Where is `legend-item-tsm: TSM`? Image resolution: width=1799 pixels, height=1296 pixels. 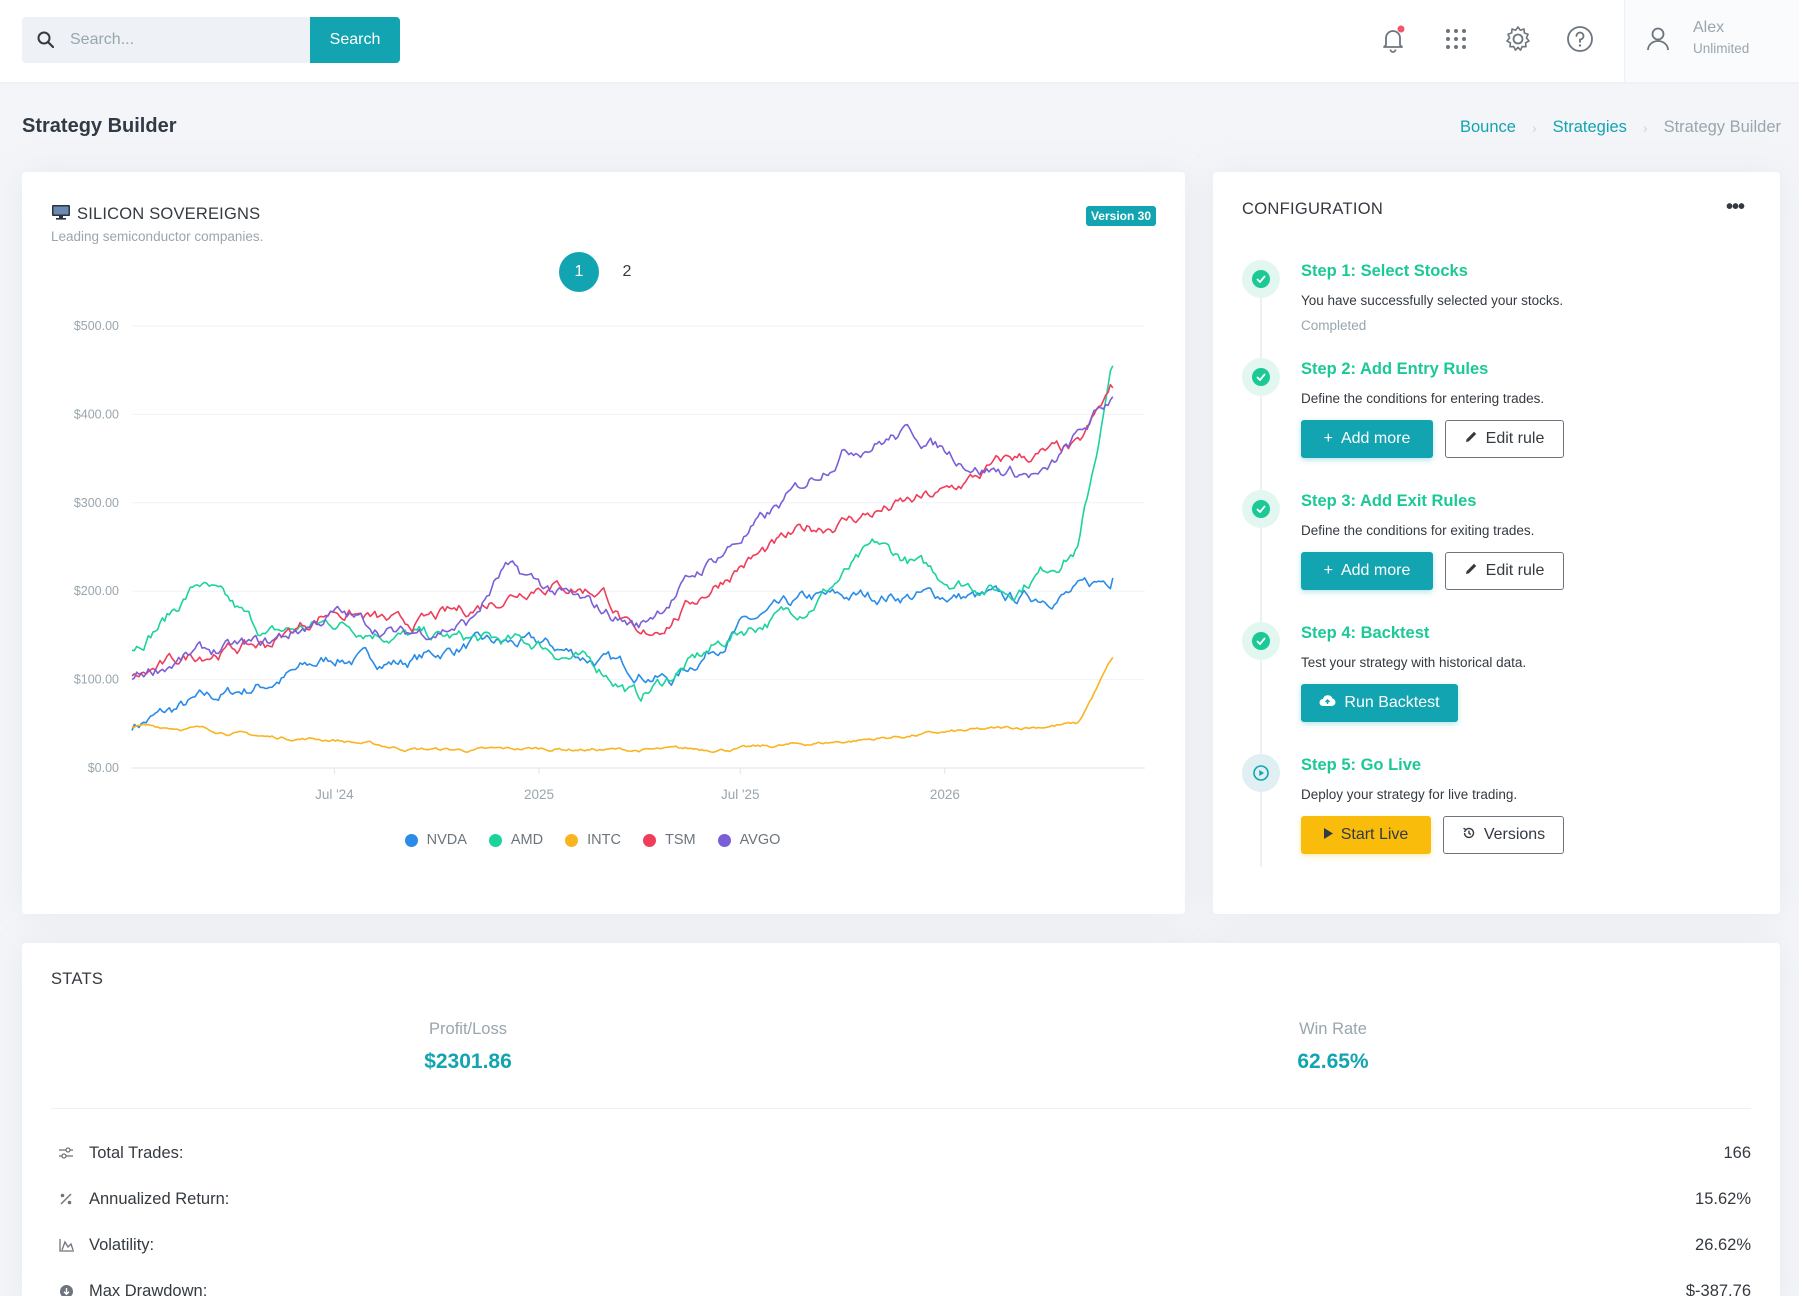
legend-item-tsm: TSM is located at coordinates (669, 840).